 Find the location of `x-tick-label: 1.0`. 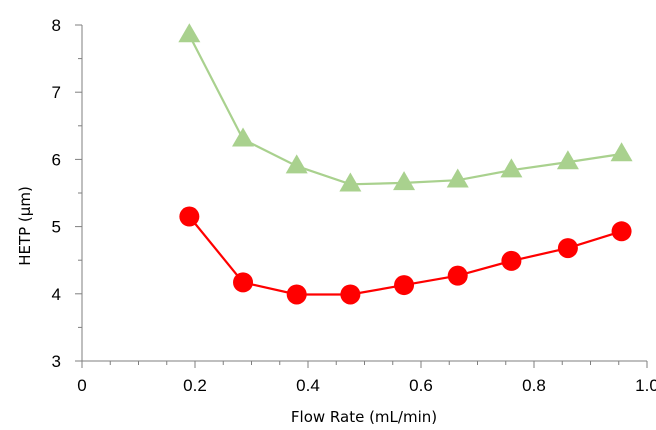

x-tick-label: 1.0 is located at coordinates (645, 385).